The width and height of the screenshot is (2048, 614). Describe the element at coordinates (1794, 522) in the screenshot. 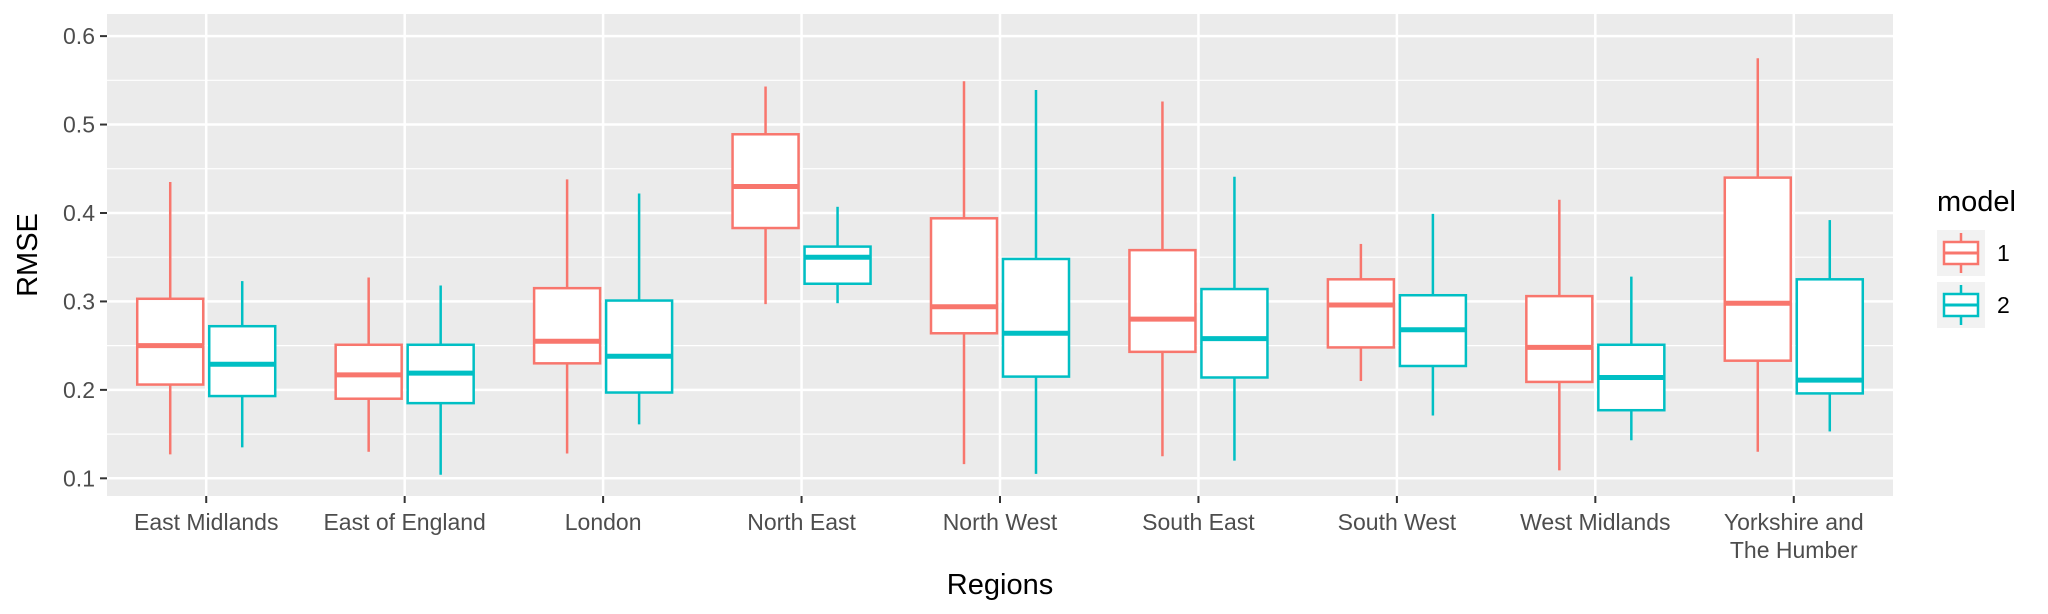

I see `x-tick-label: Yorkshire and` at that location.